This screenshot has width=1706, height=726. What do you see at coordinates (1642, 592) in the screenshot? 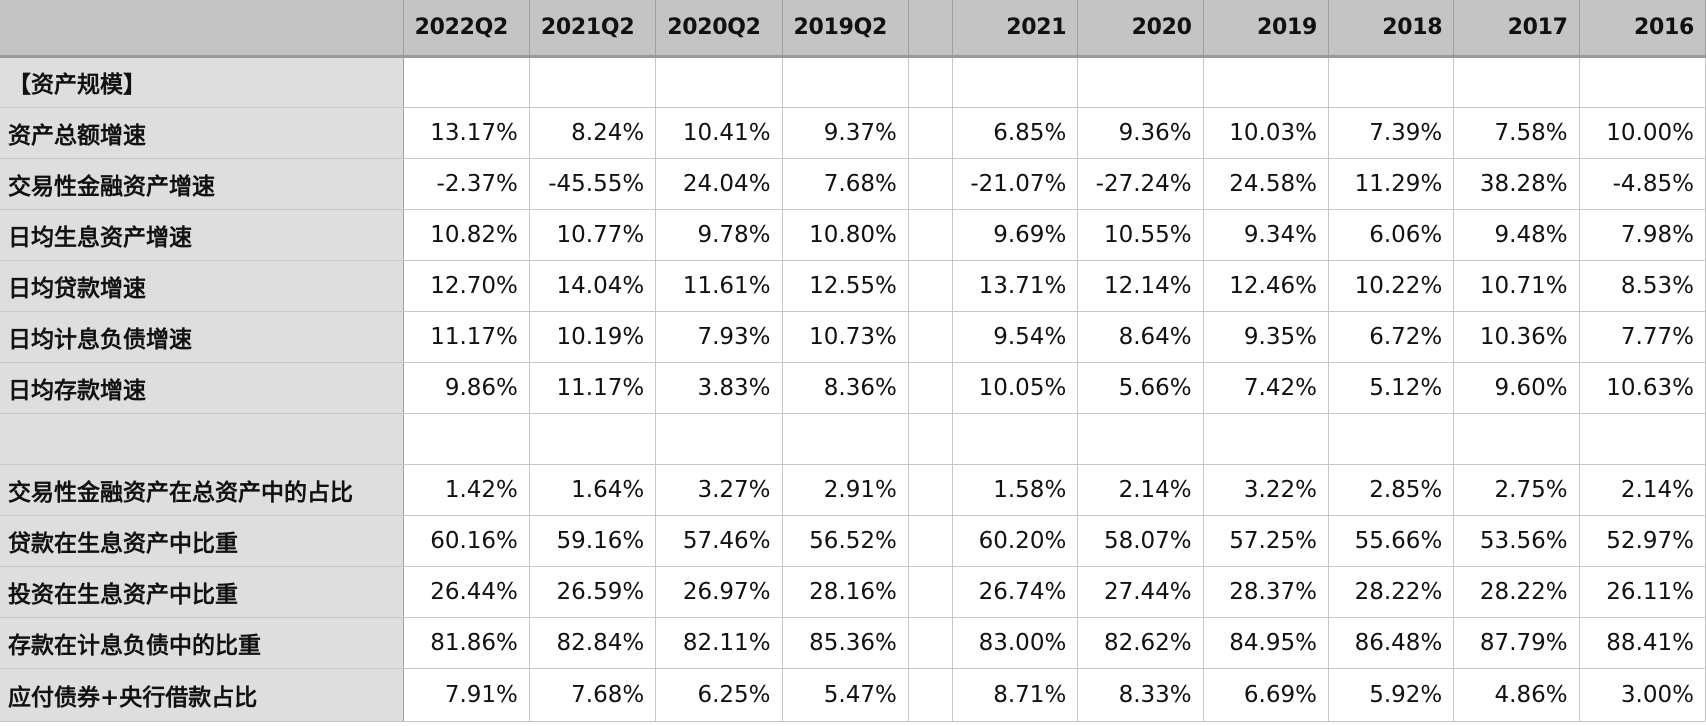
I see `data-cell: 26.11%` at bounding box center [1642, 592].